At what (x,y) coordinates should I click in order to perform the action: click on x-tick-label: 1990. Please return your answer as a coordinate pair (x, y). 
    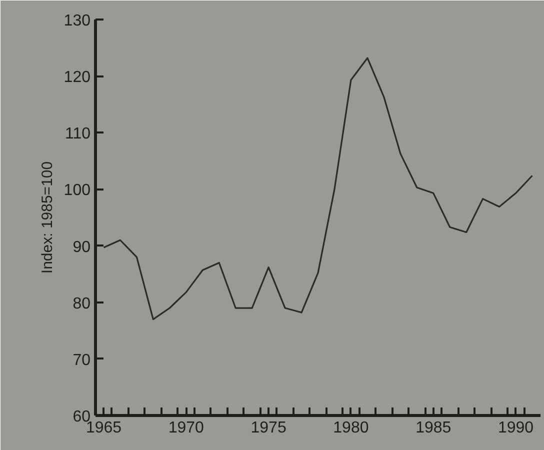
    Looking at the image, I should click on (516, 428).